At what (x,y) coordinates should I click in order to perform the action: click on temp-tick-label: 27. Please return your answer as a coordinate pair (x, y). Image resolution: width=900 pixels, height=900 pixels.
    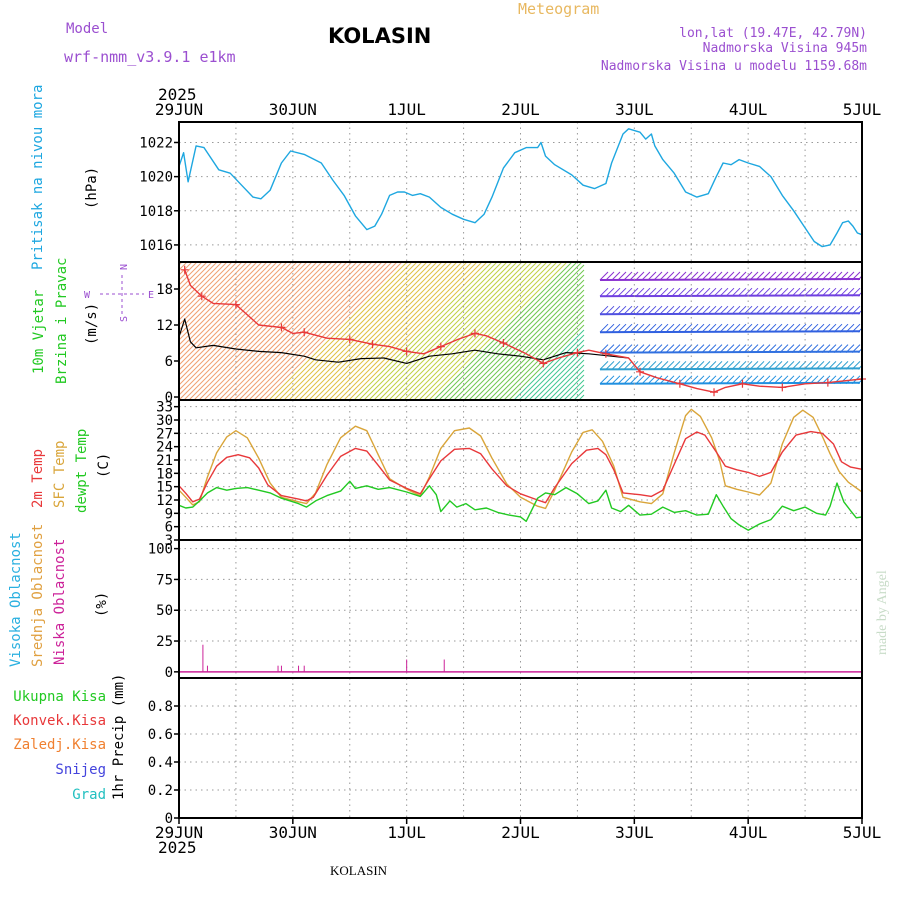
    Looking at the image, I should click on (164, 434).